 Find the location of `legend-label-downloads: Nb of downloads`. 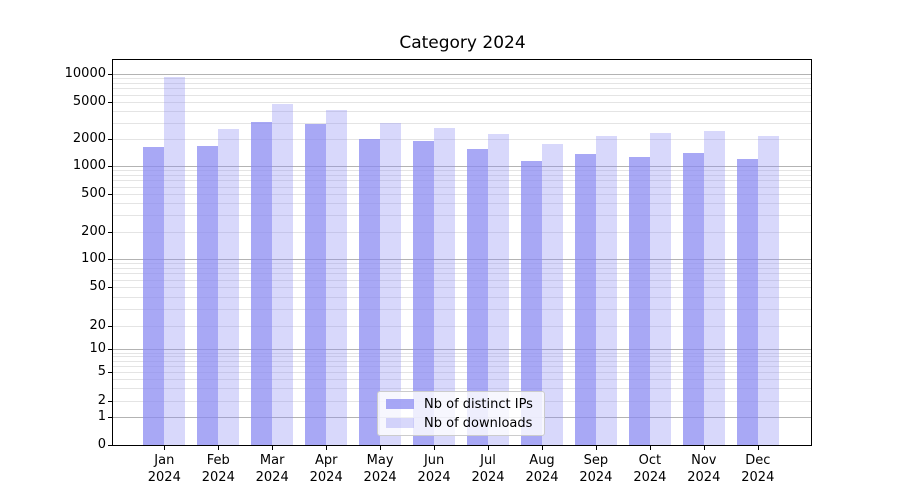

legend-label-downloads: Nb of downloads is located at coordinates (478, 423).